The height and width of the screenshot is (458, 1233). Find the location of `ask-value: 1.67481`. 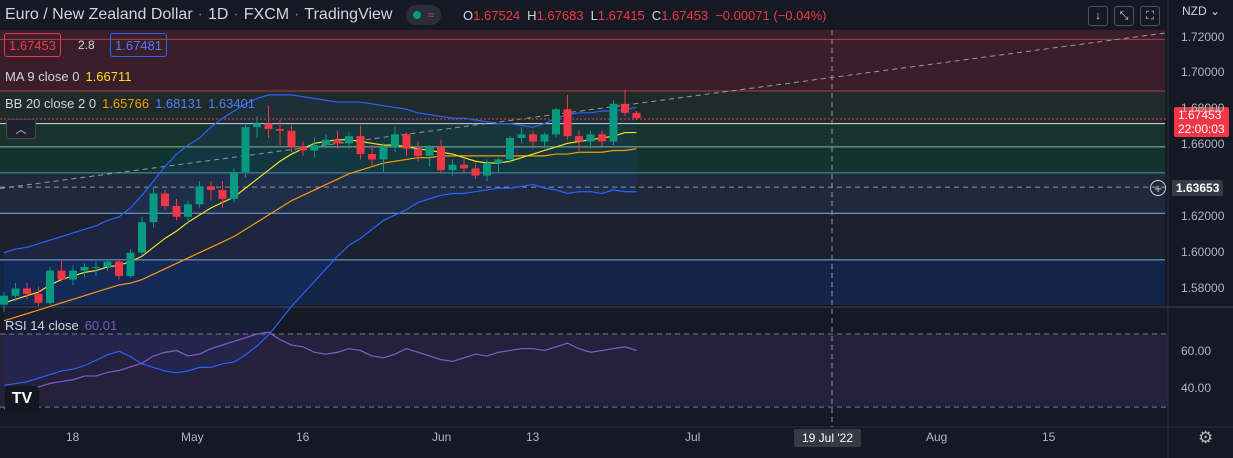

ask-value: 1.67481 is located at coordinates (138, 45).